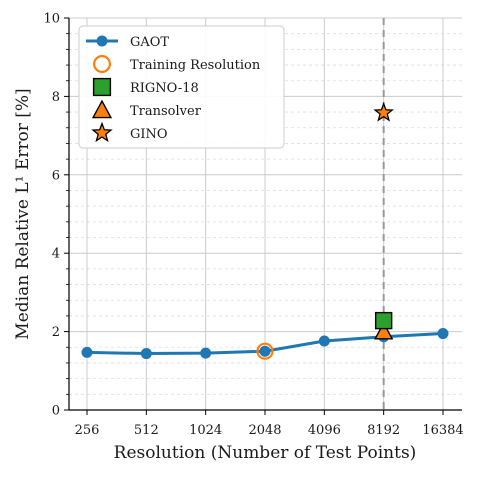  Describe the element at coordinates (324, 430) in the screenshot. I see `x-tick-label: 4096` at that location.